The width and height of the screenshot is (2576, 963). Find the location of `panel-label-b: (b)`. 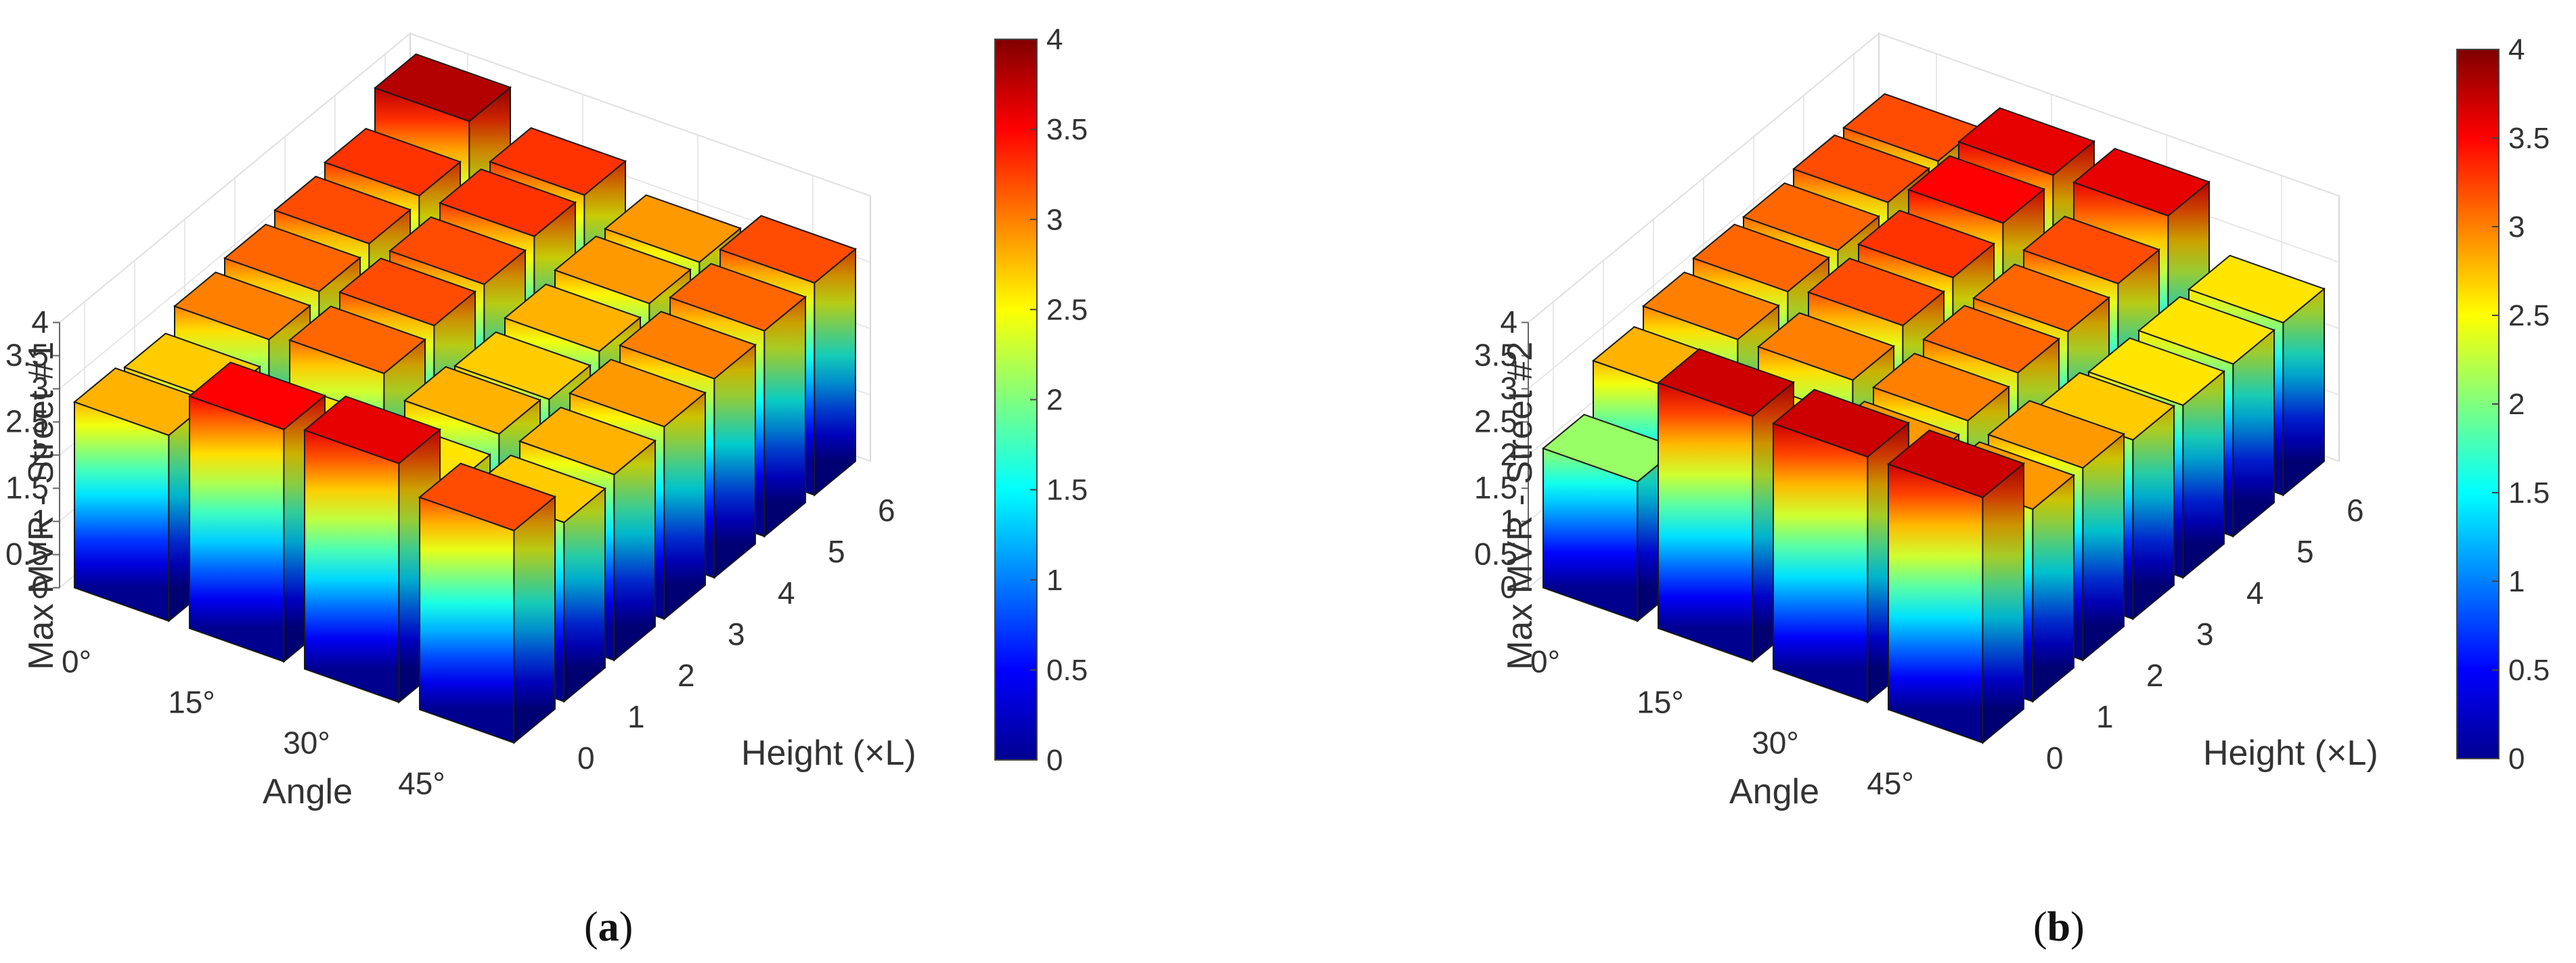

panel-label-b: (b) is located at coordinates (2059, 927).